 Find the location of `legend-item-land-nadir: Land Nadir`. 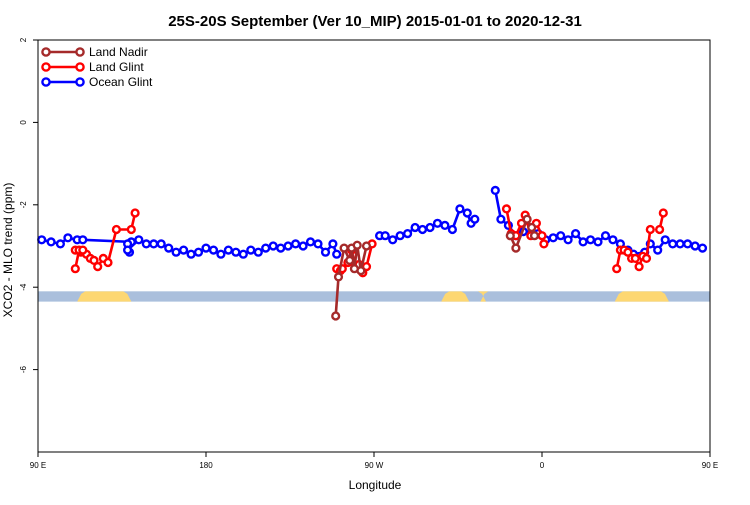

legend-item-land-nadir: Land Nadir is located at coordinates (94, 52).